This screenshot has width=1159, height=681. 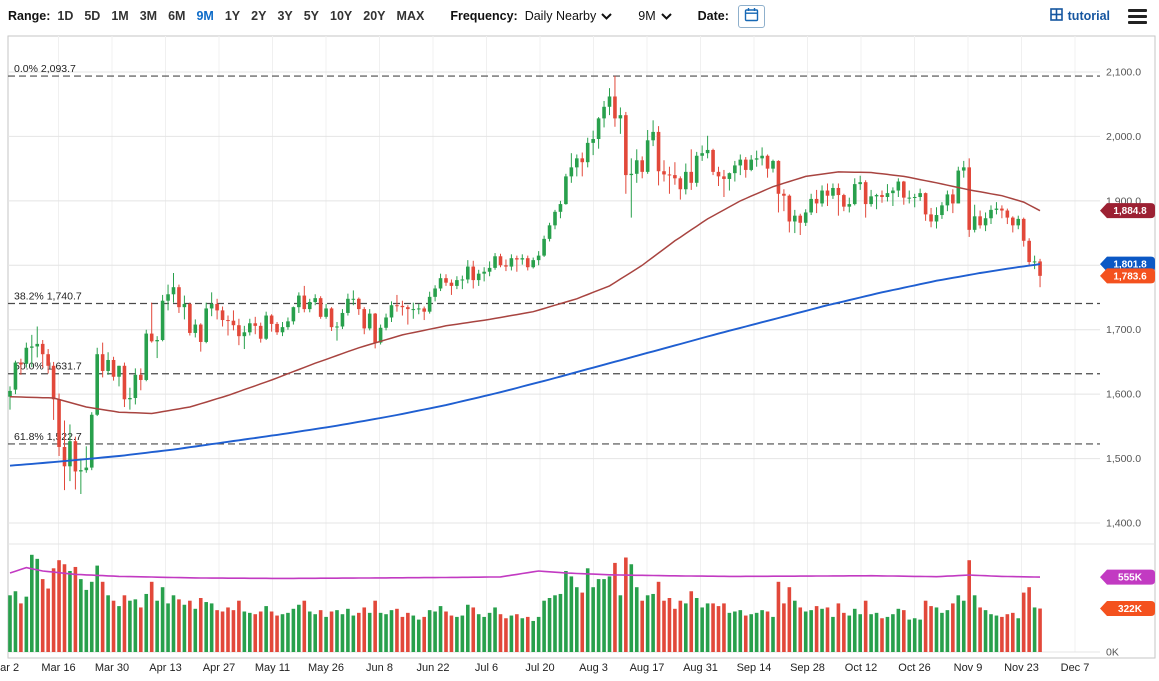 What do you see at coordinates (861, 668) in the screenshot?
I see `svg-text: Oct 12` at bounding box center [861, 668].